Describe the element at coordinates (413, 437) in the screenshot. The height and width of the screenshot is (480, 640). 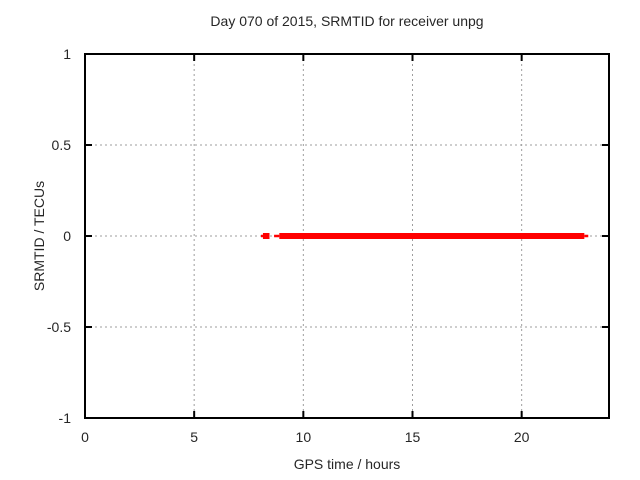
I see `x-tick-label: 15` at that location.